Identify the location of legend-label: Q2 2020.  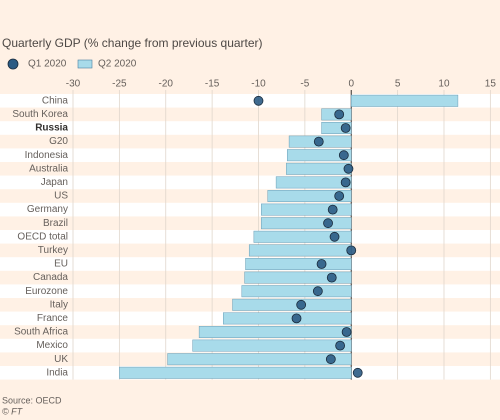
(117, 64).